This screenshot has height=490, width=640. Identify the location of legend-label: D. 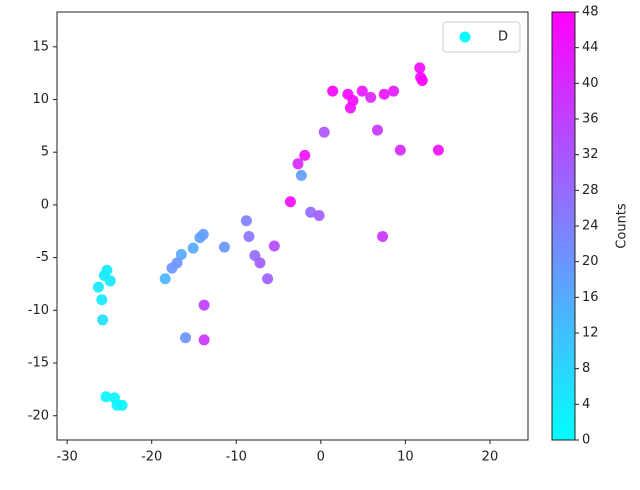
(503, 37).